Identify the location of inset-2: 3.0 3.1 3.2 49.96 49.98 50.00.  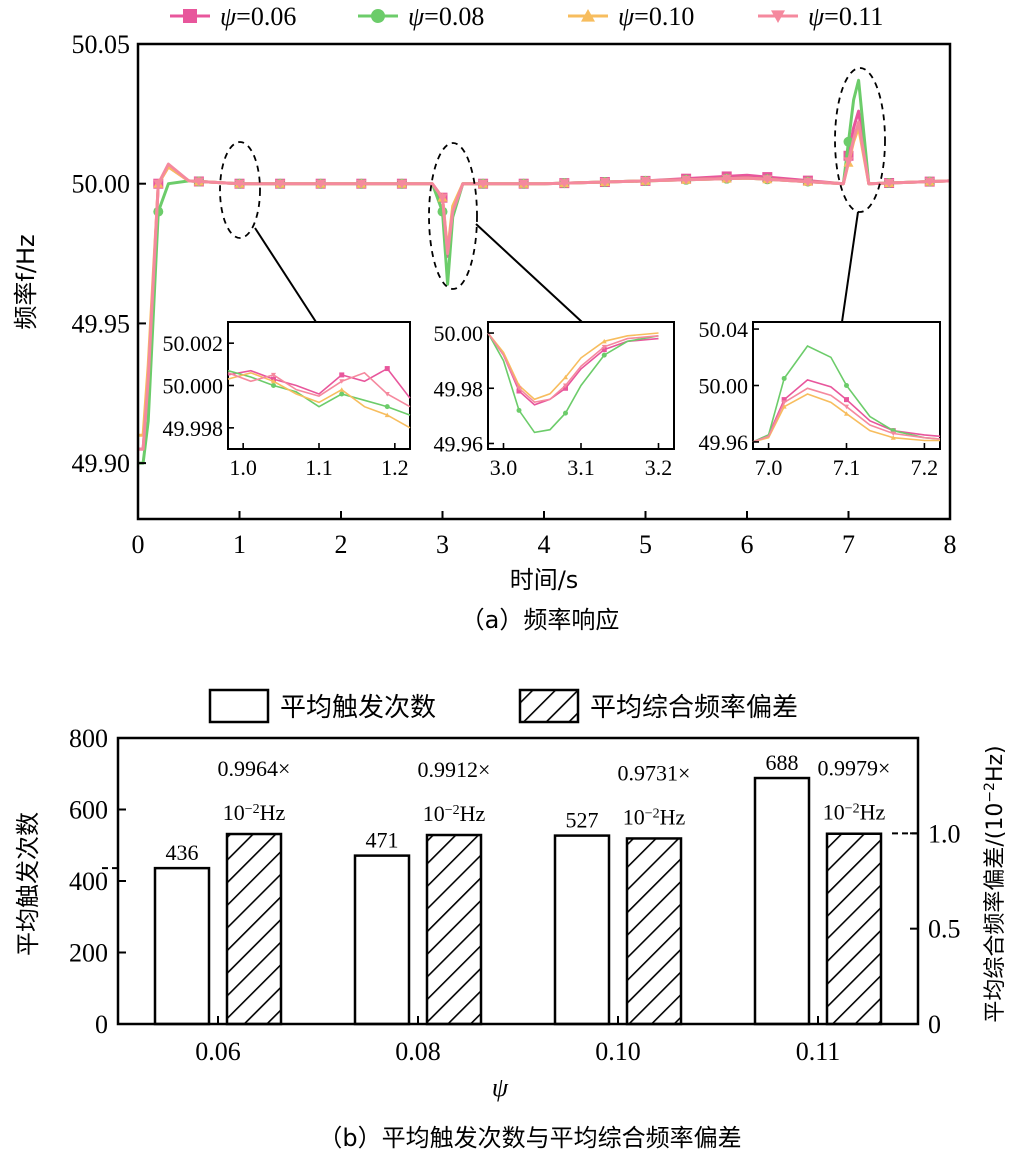
(554, 400).